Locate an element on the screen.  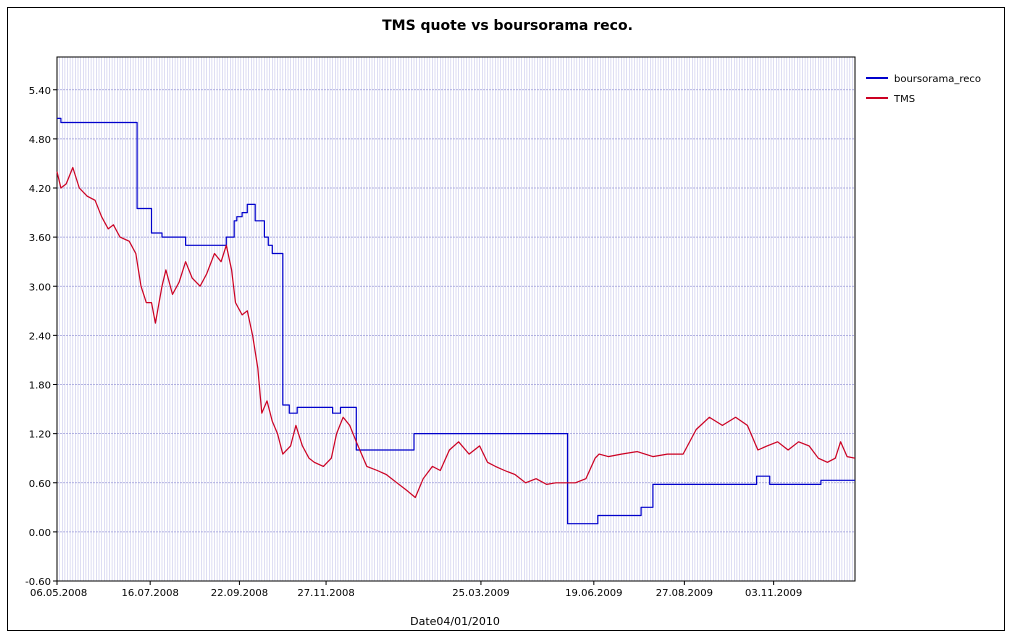
x-tick-label: 27.08.2009 is located at coordinates (684, 593).